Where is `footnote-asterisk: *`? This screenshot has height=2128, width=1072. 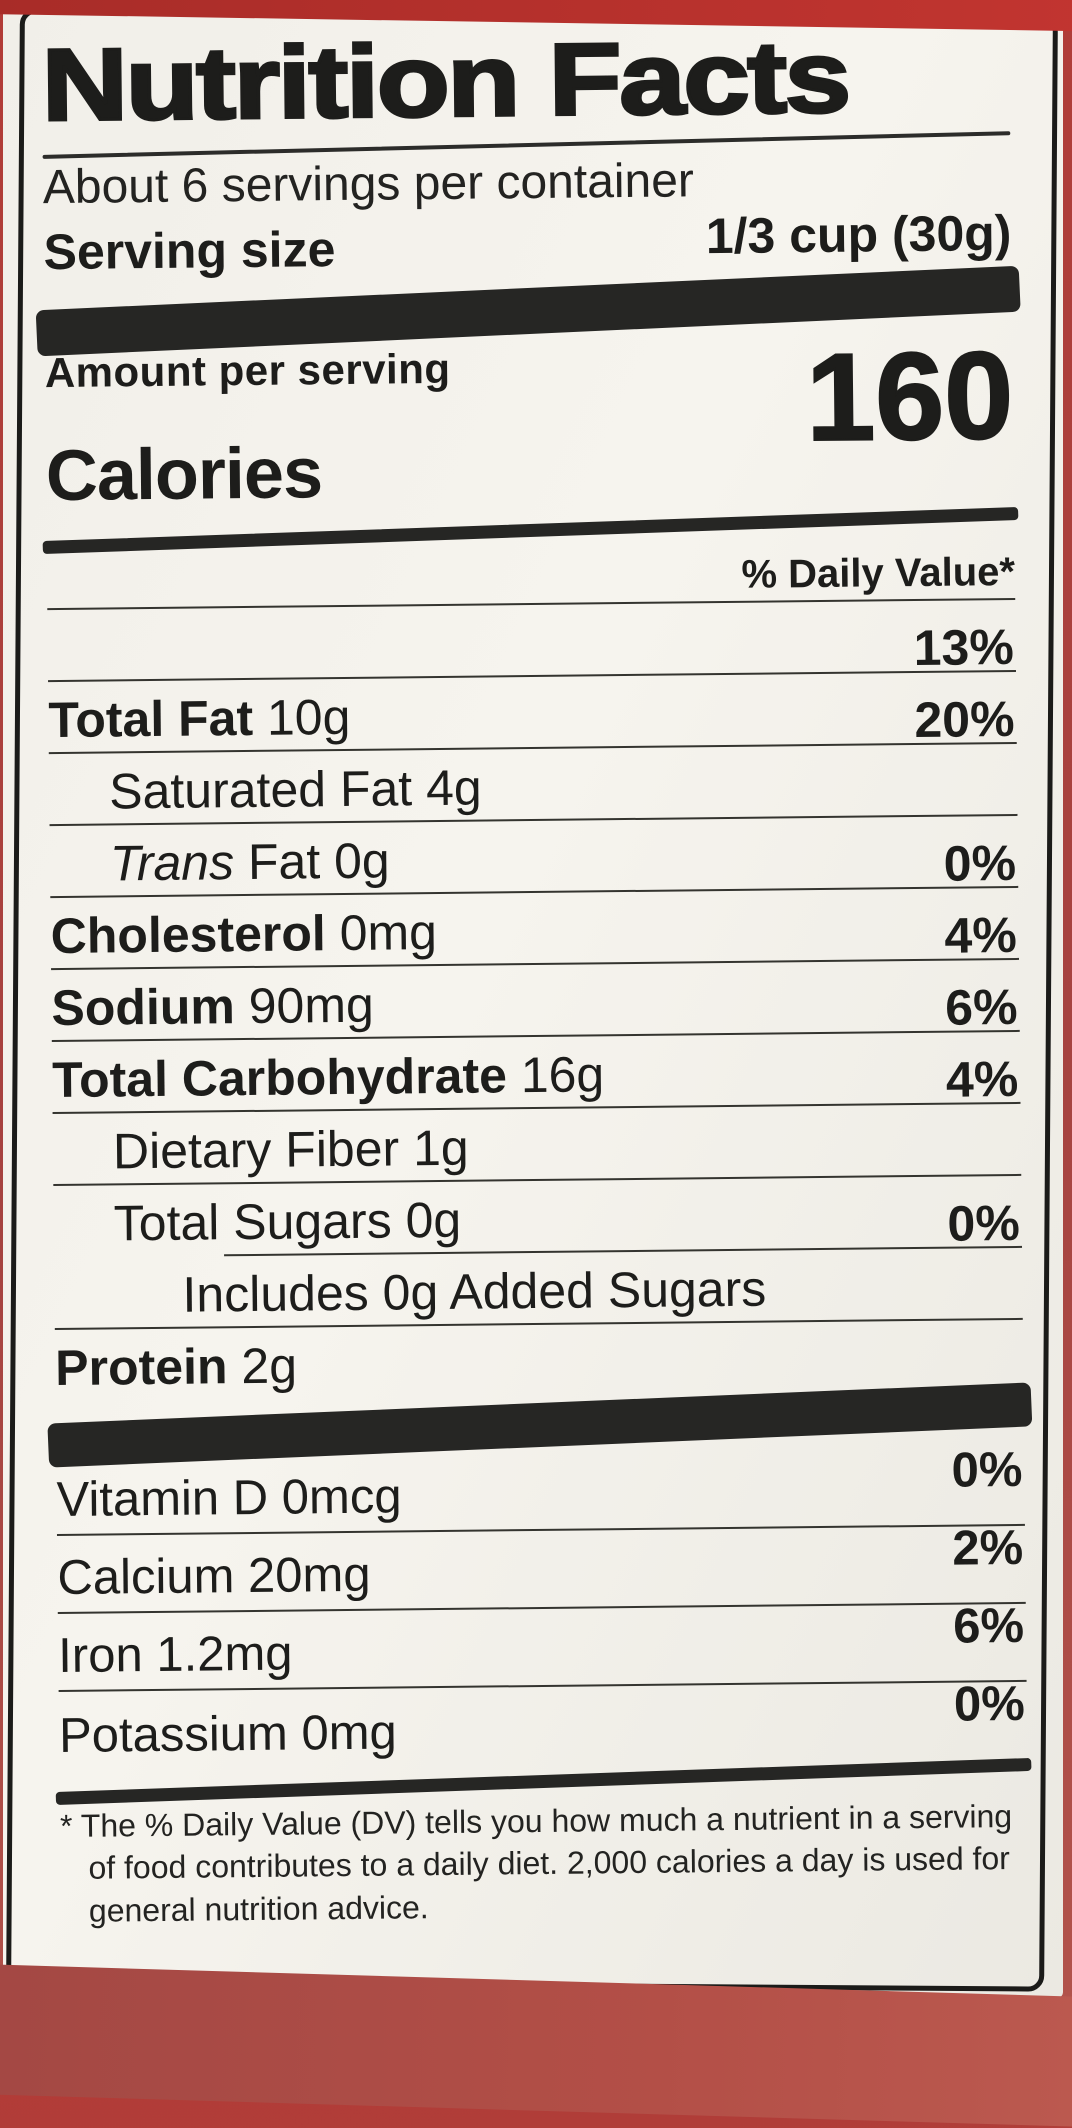 footnote-asterisk: * is located at coordinates (66, 1826).